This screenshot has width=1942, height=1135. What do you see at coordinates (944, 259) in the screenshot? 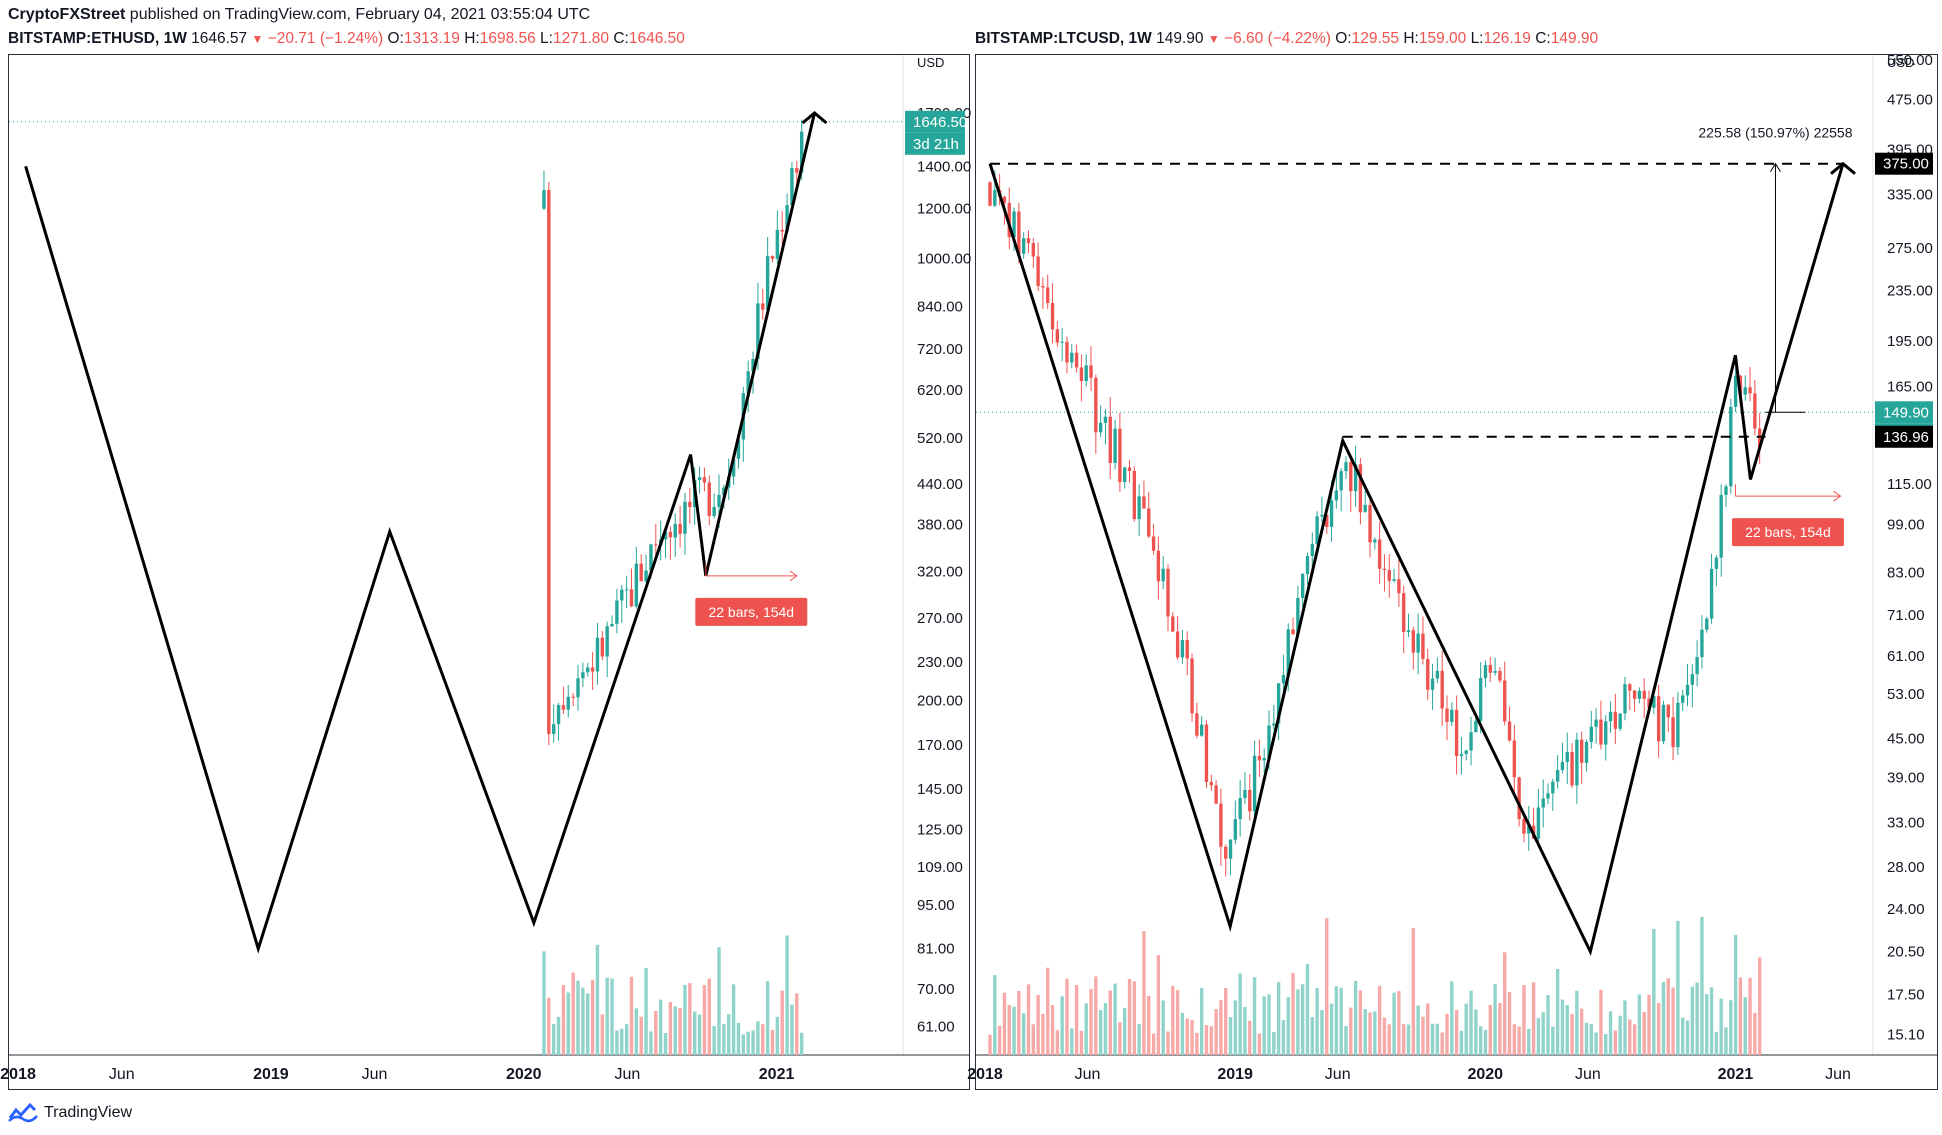
I see `y-tick-label: 1000.00` at bounding box center [944, 259].